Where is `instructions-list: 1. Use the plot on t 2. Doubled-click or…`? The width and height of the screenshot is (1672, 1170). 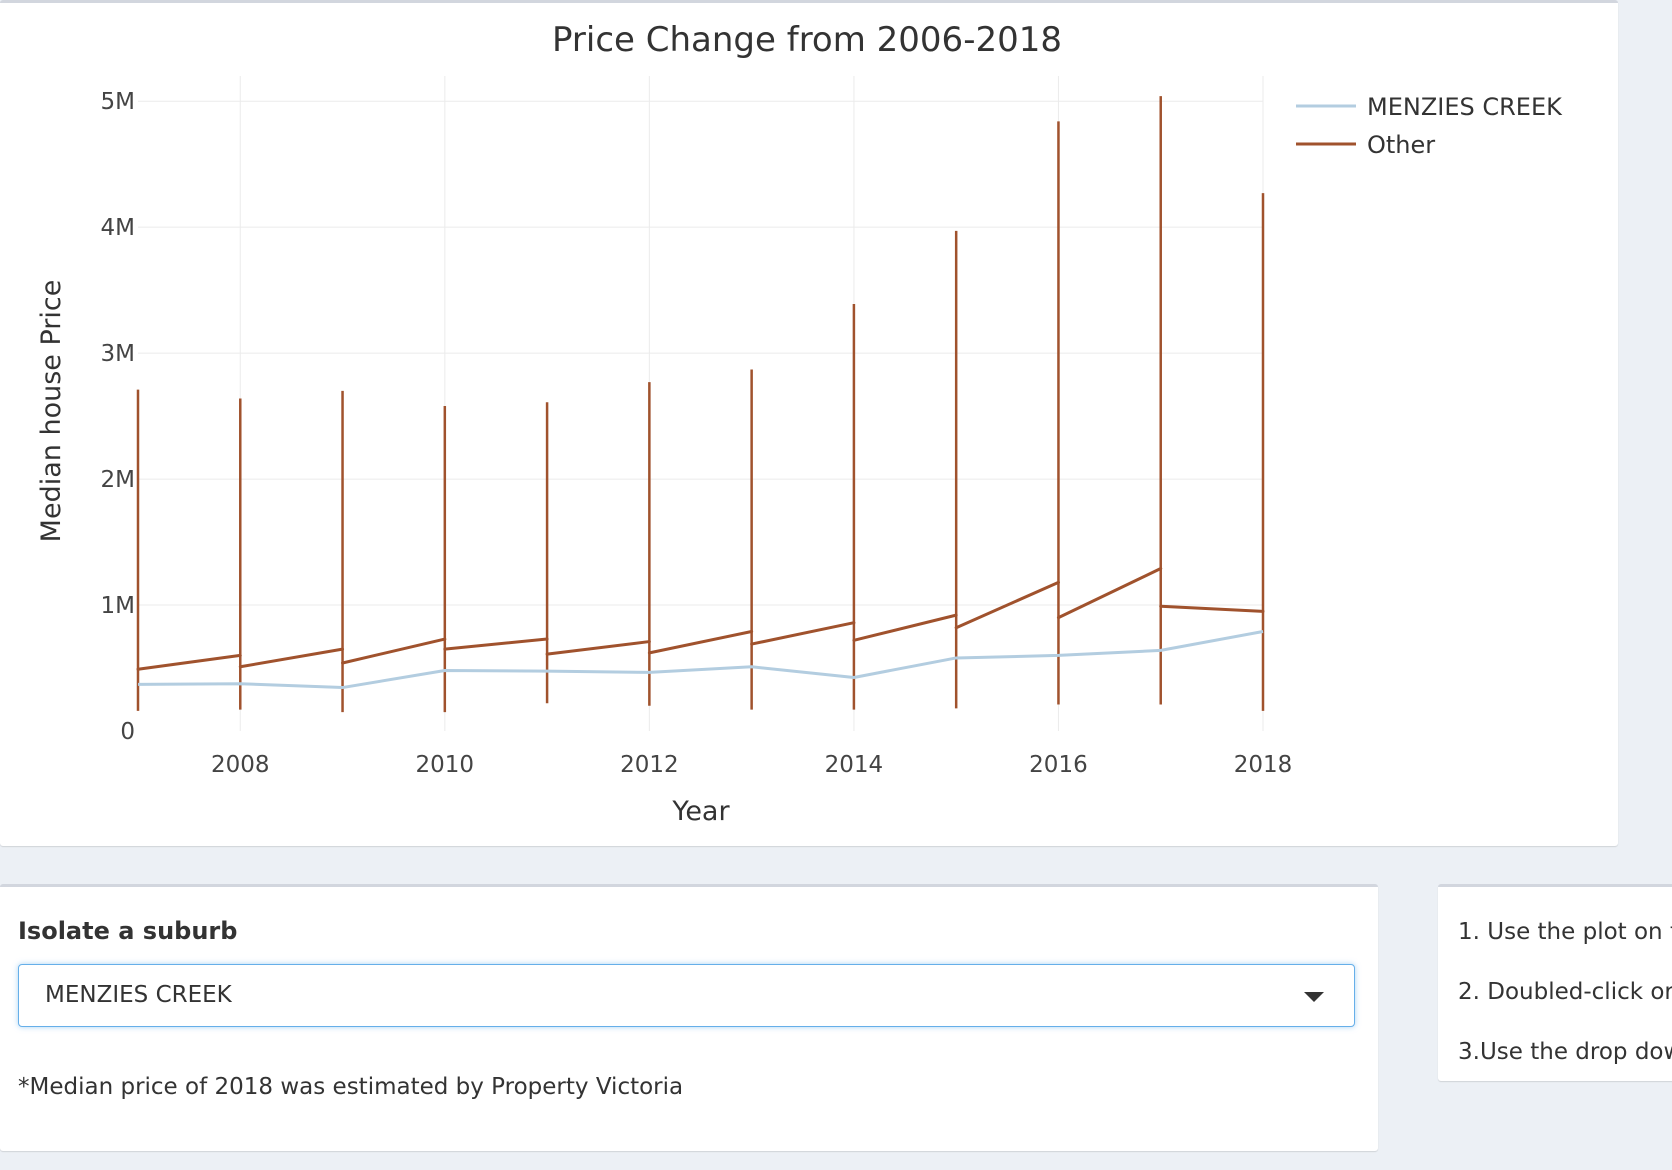 instructions-list: 1. Use the plot on t 2. Doubled-click or… is located at coordinates (1565, 1009).